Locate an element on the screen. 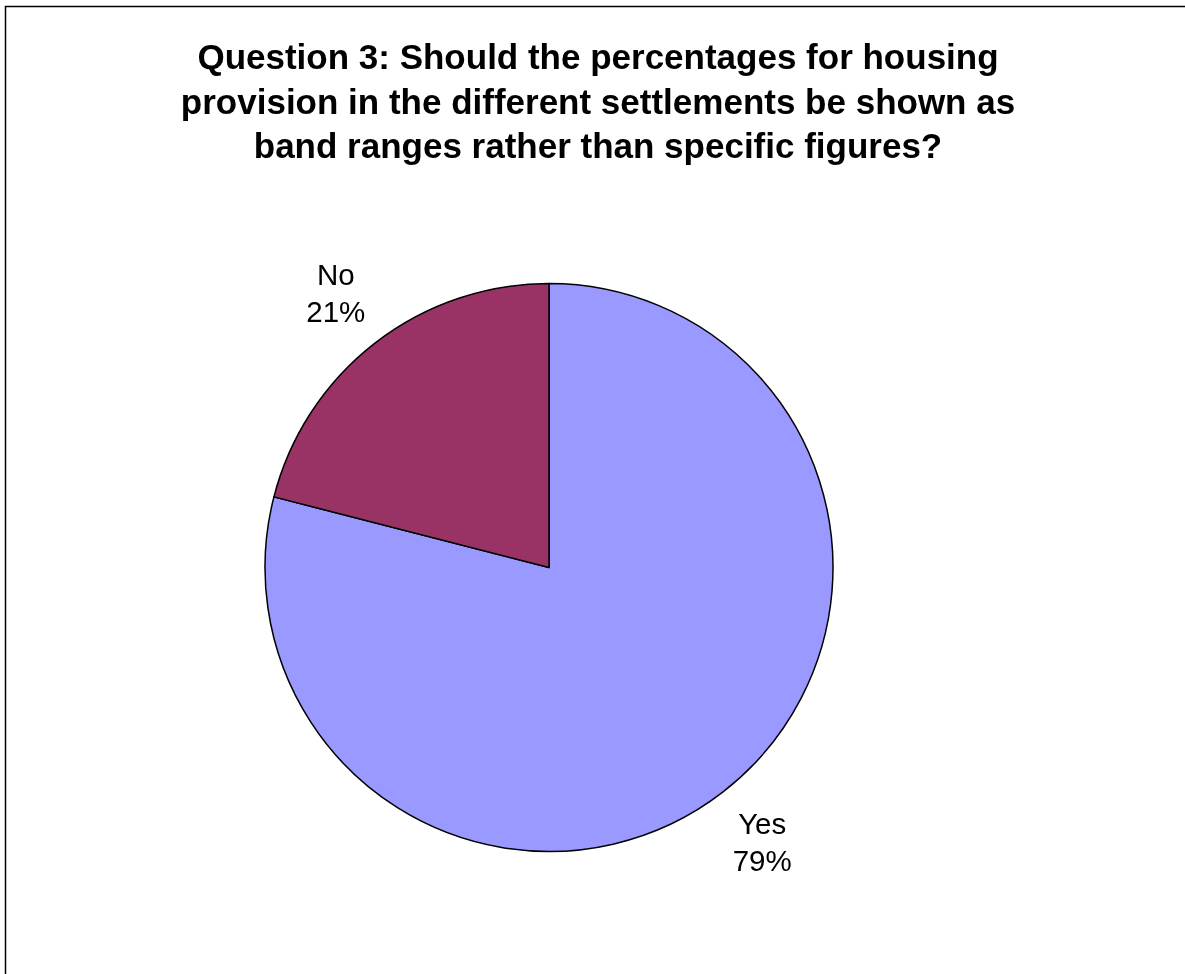  slice-label: No is located at coordinates (335, 274).